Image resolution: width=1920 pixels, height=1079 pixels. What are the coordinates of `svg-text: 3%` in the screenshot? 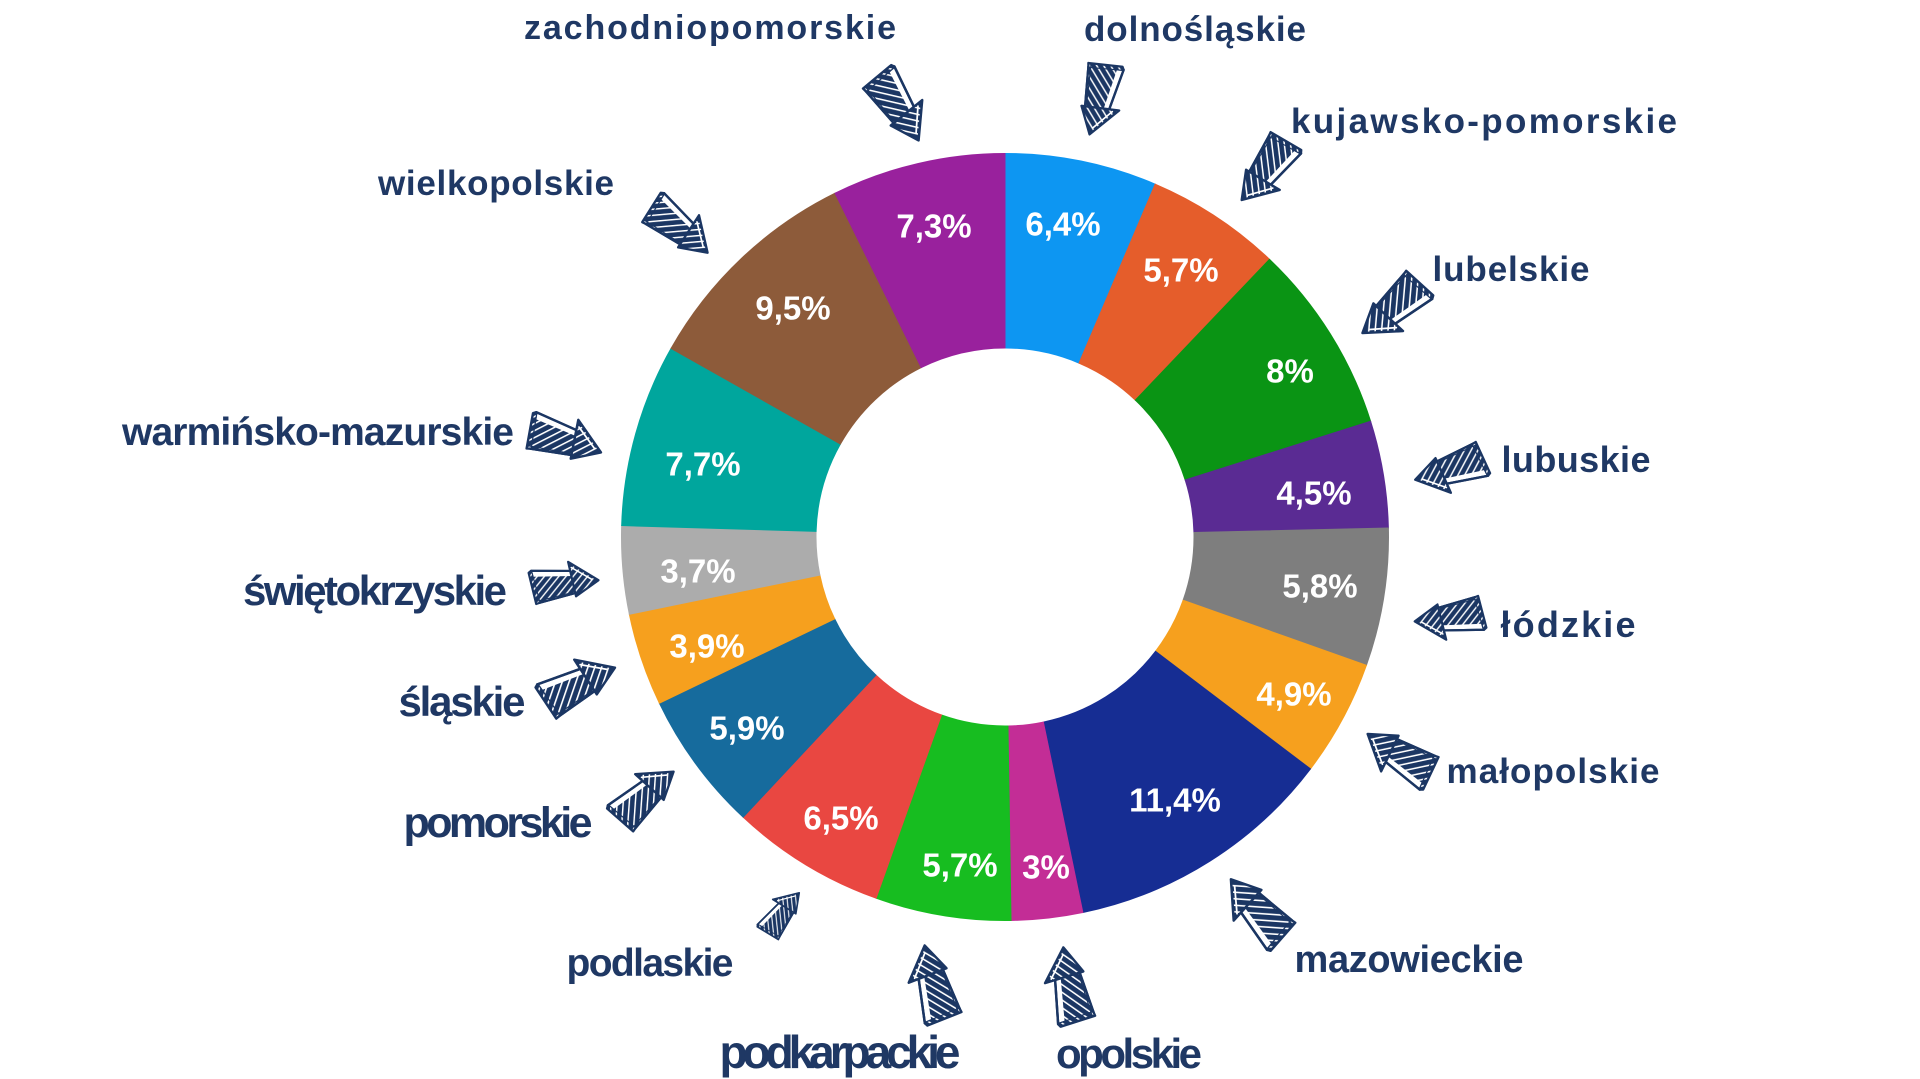 It's located at (1046, 867).